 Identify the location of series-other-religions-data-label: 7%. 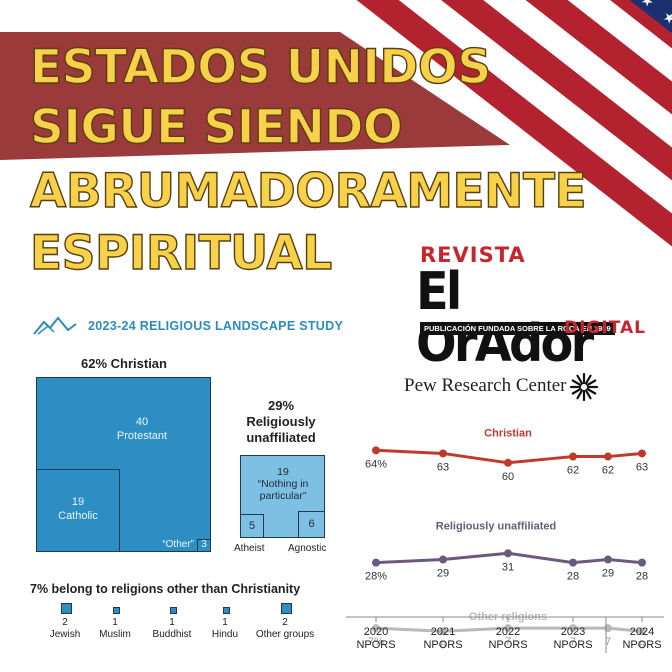
(376, 642).